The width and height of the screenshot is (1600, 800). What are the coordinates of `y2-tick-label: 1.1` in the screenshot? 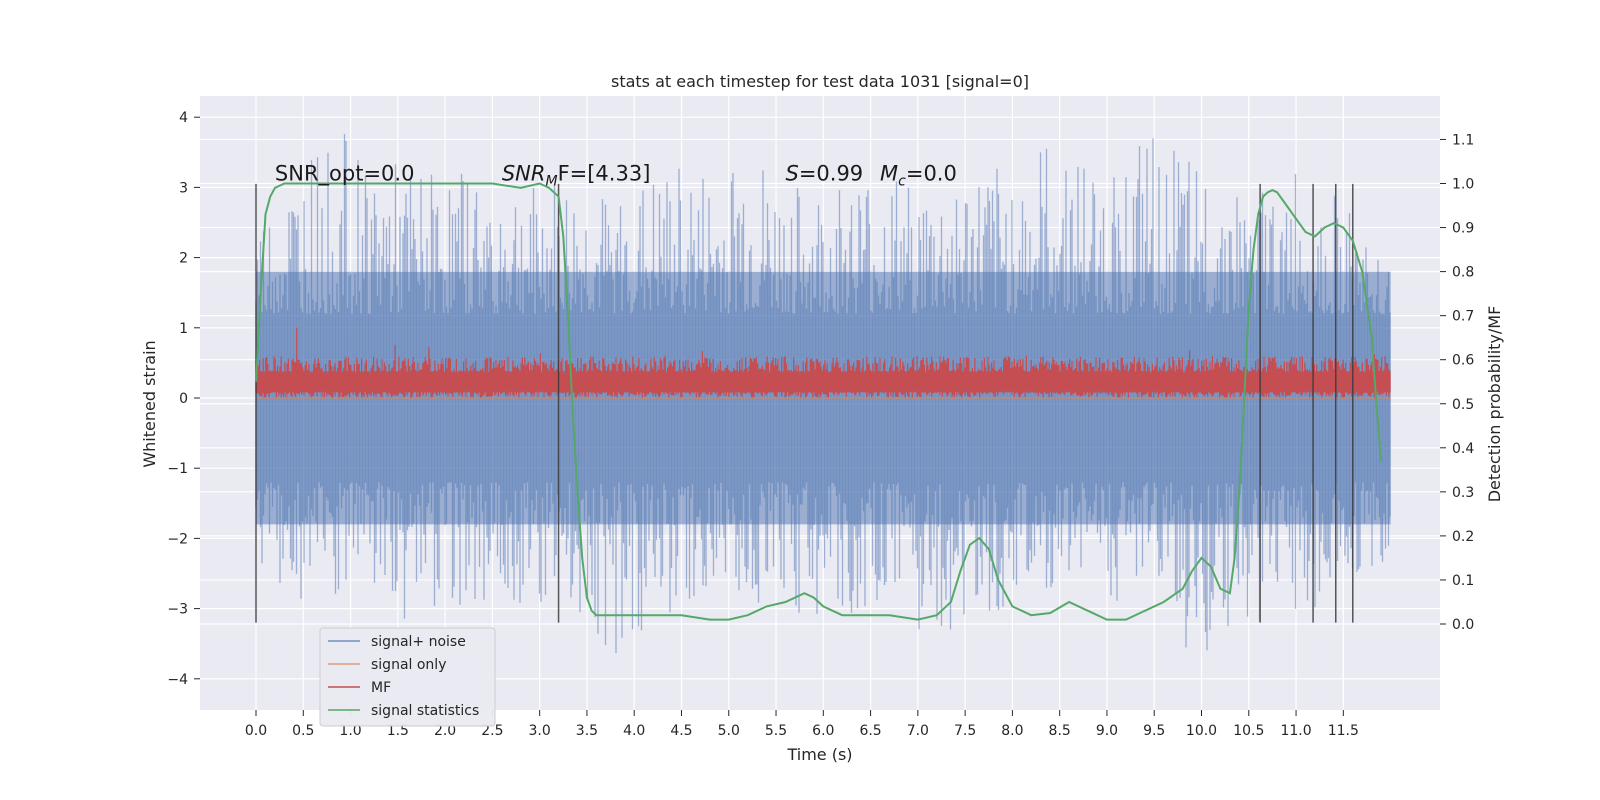 It's located at (1463, 140).